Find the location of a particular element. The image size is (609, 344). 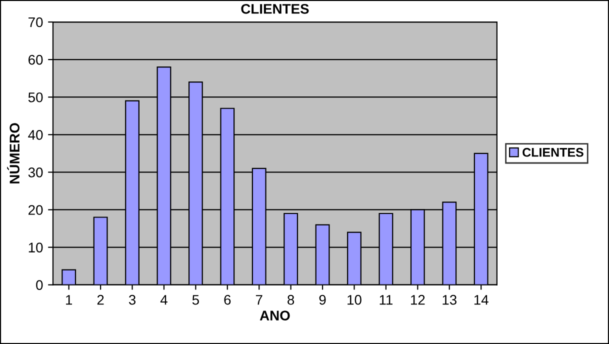

x-tick-label: 4 is located at coordinates (164, 300).